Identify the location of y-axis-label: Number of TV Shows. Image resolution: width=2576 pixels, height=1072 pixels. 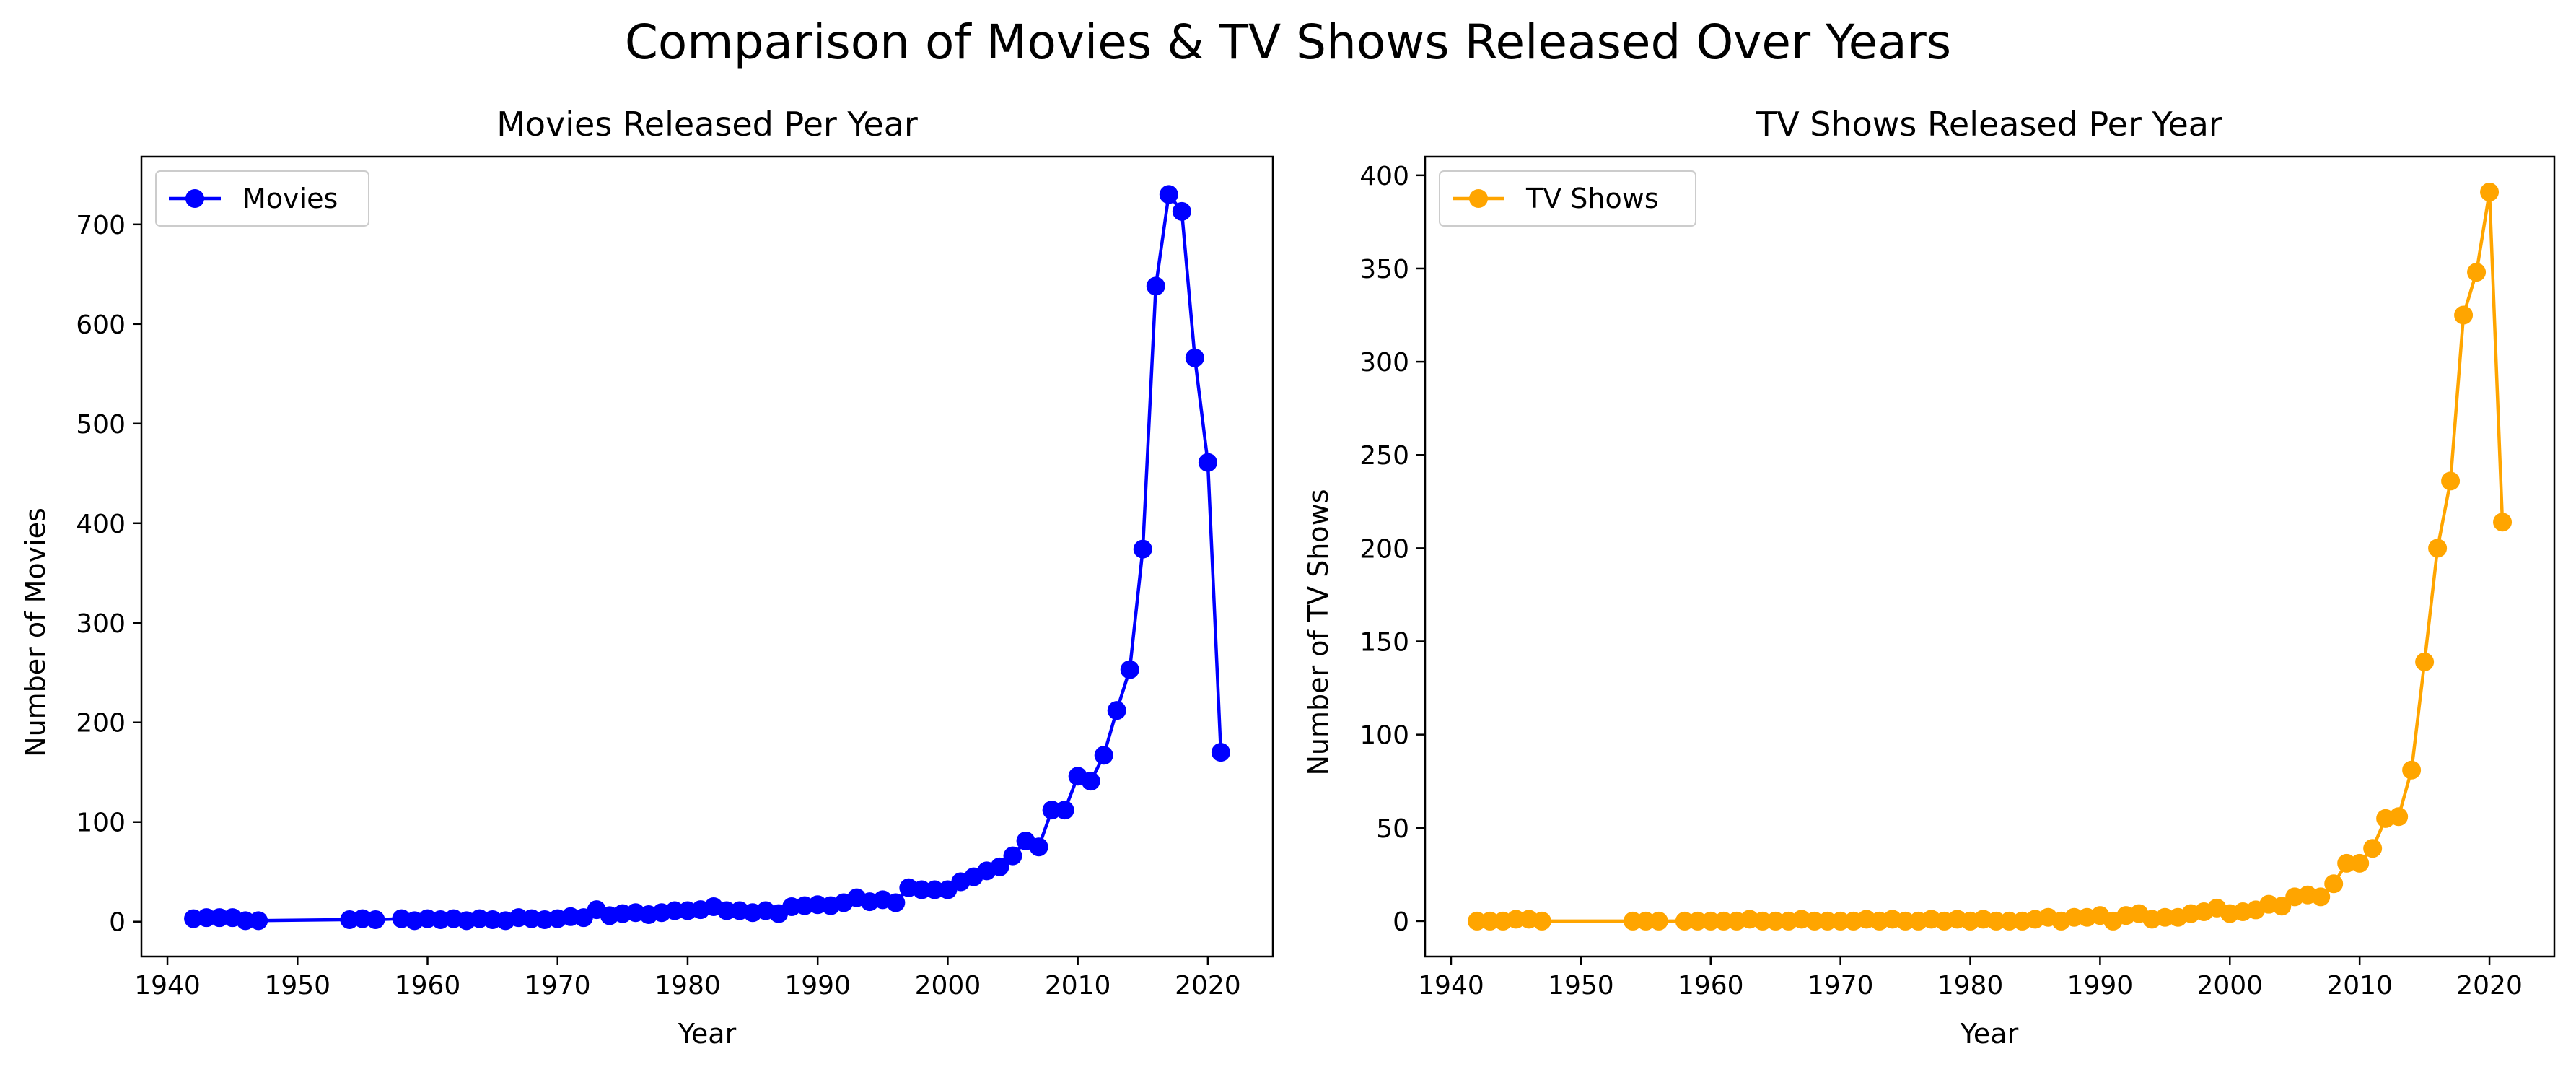
(1318, 632).